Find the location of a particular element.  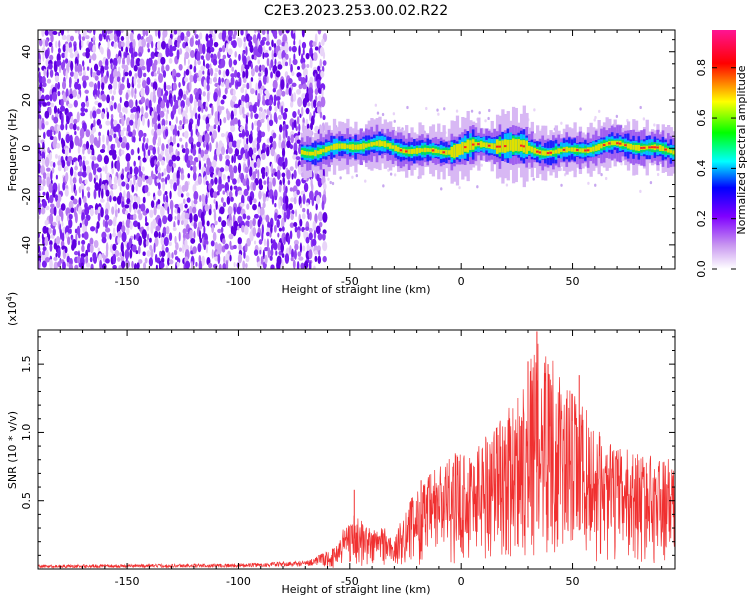

snr-y-label: SNR (10 * v/v) is located at coordinates (12, 450).